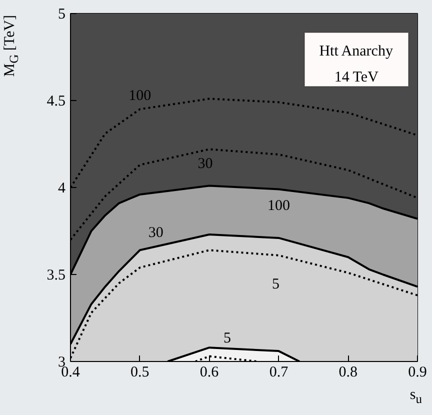  I want to click on x-tick-label: 0.5, so click(140, 372).